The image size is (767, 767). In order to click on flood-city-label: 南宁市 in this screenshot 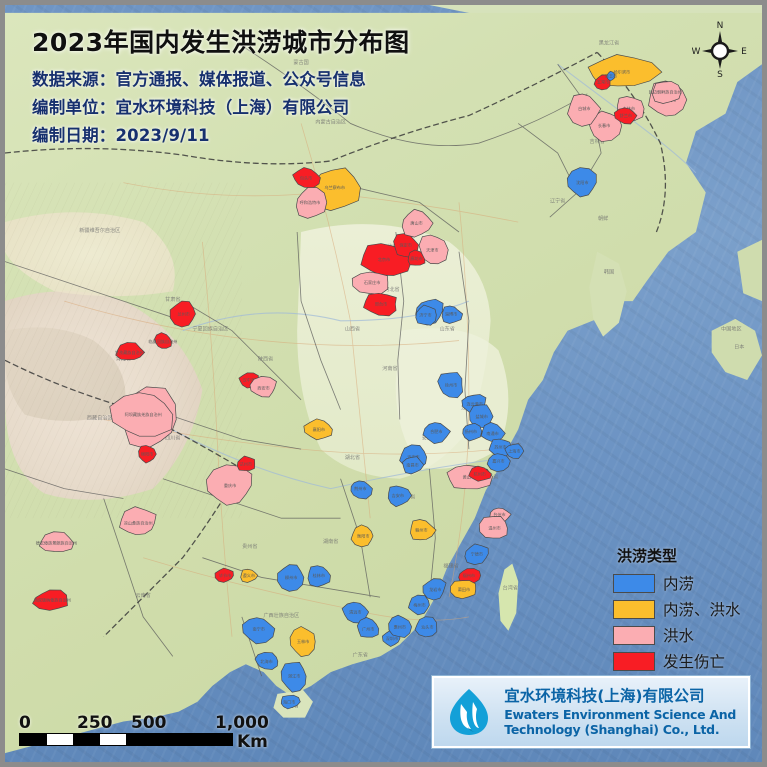, I will do `click(258, 628)`.